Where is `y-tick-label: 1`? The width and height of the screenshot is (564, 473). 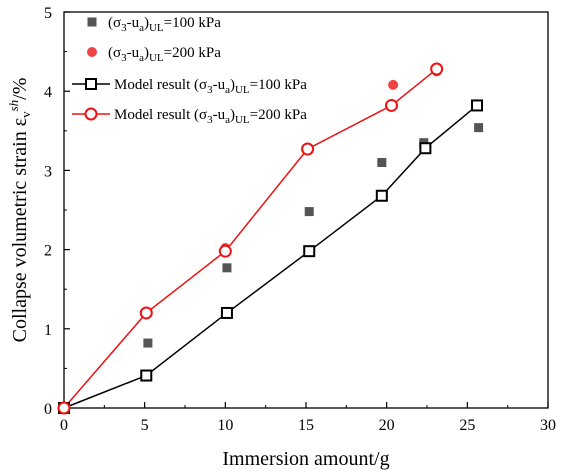
y-tick-label: 1 is located at coordinates (48, 330).